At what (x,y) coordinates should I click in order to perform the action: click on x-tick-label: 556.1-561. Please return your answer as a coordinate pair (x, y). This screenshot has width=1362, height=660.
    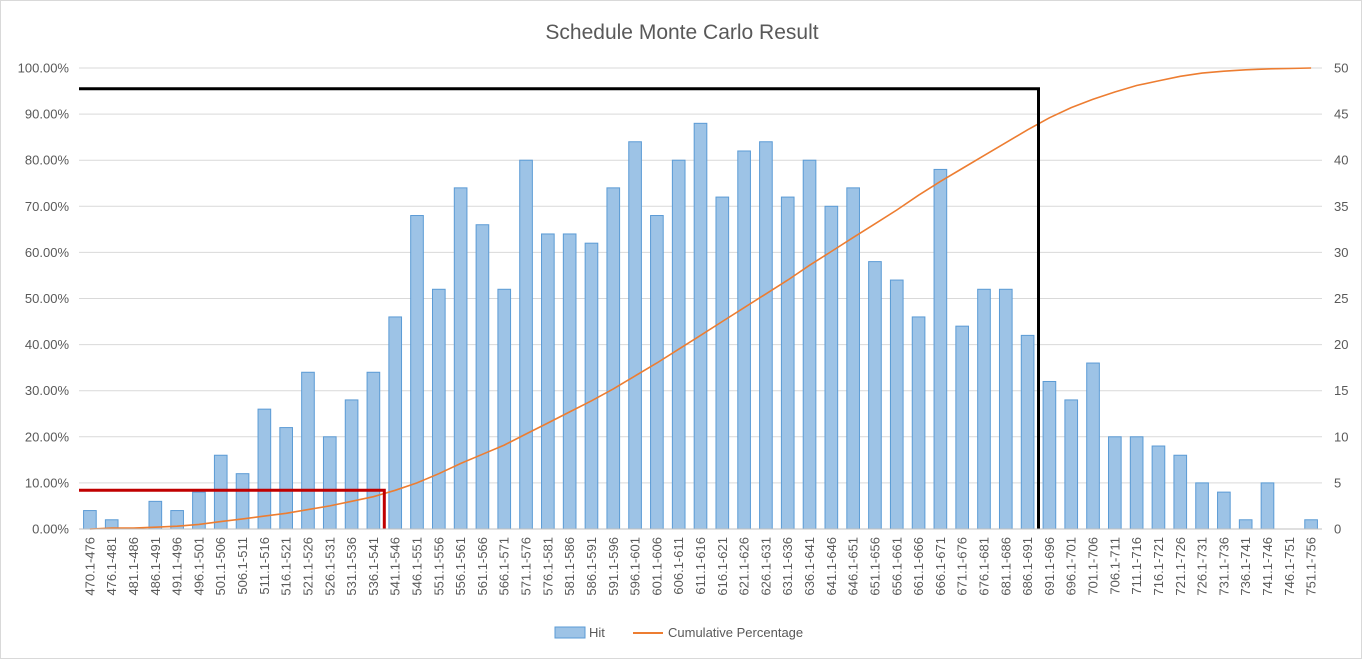
    Looking at the image, I should click on (460, 566).